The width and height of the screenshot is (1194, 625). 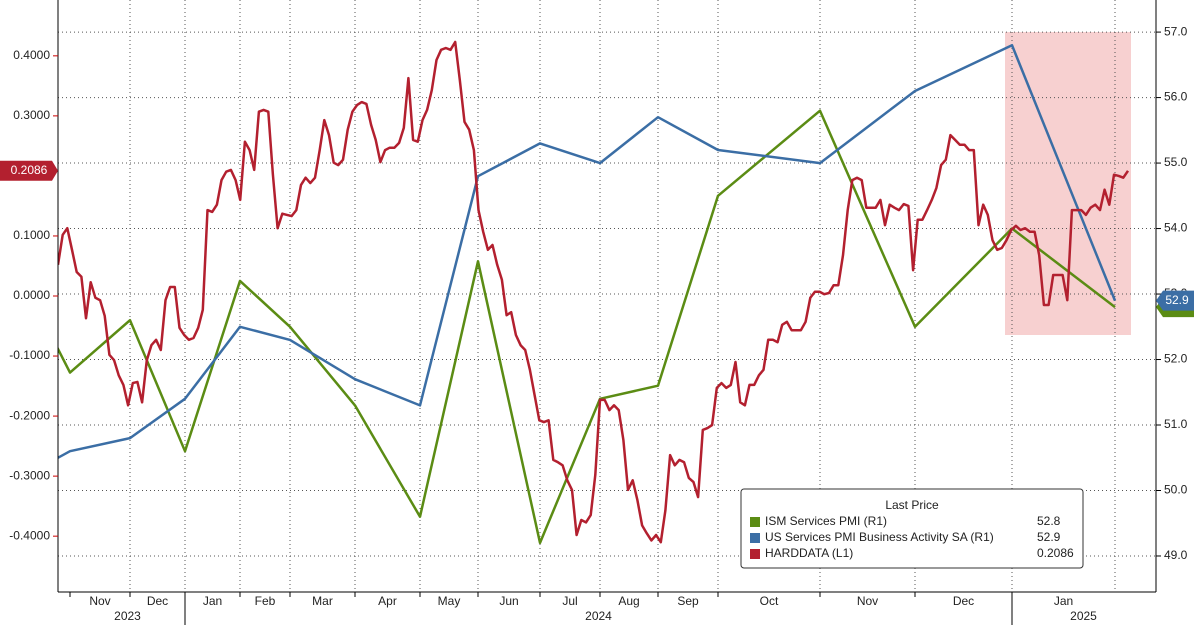 What do you see at coordinates (1176, 424) in the screenshot?
I see `y2-tick-label: 51.0` at bounding box center [1176, 424].